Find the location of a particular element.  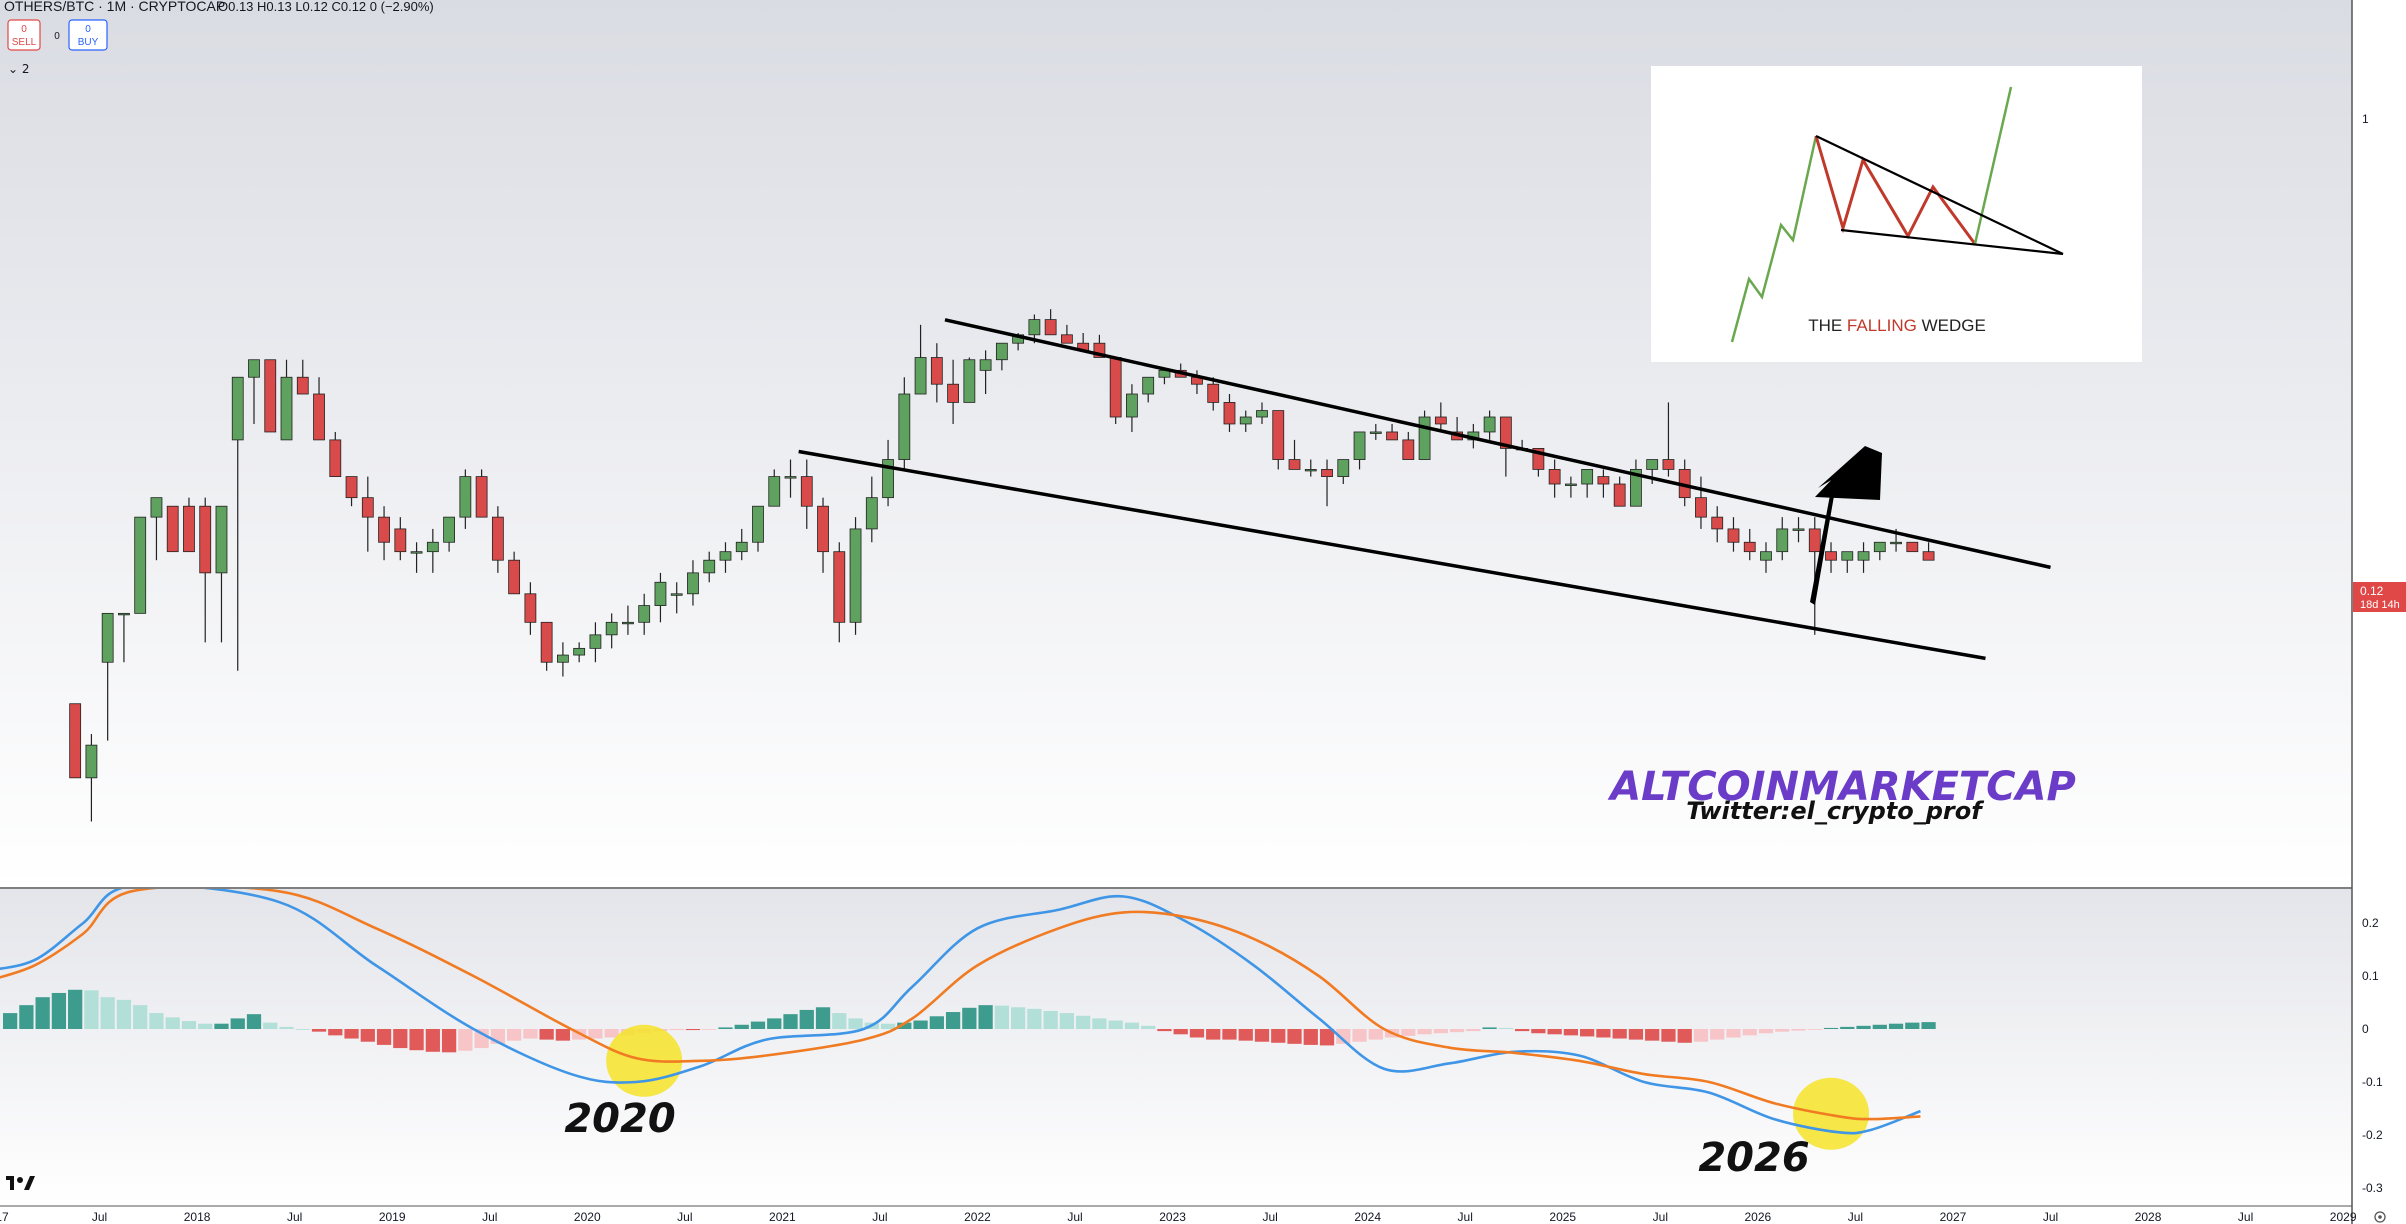

inset-caption-highlight: FALLING is located at coordinates (1882, 325).